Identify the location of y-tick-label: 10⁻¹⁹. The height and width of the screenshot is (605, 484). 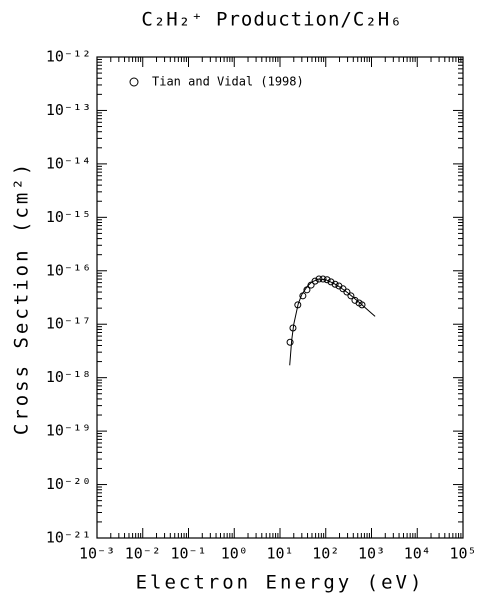
(68, 431).